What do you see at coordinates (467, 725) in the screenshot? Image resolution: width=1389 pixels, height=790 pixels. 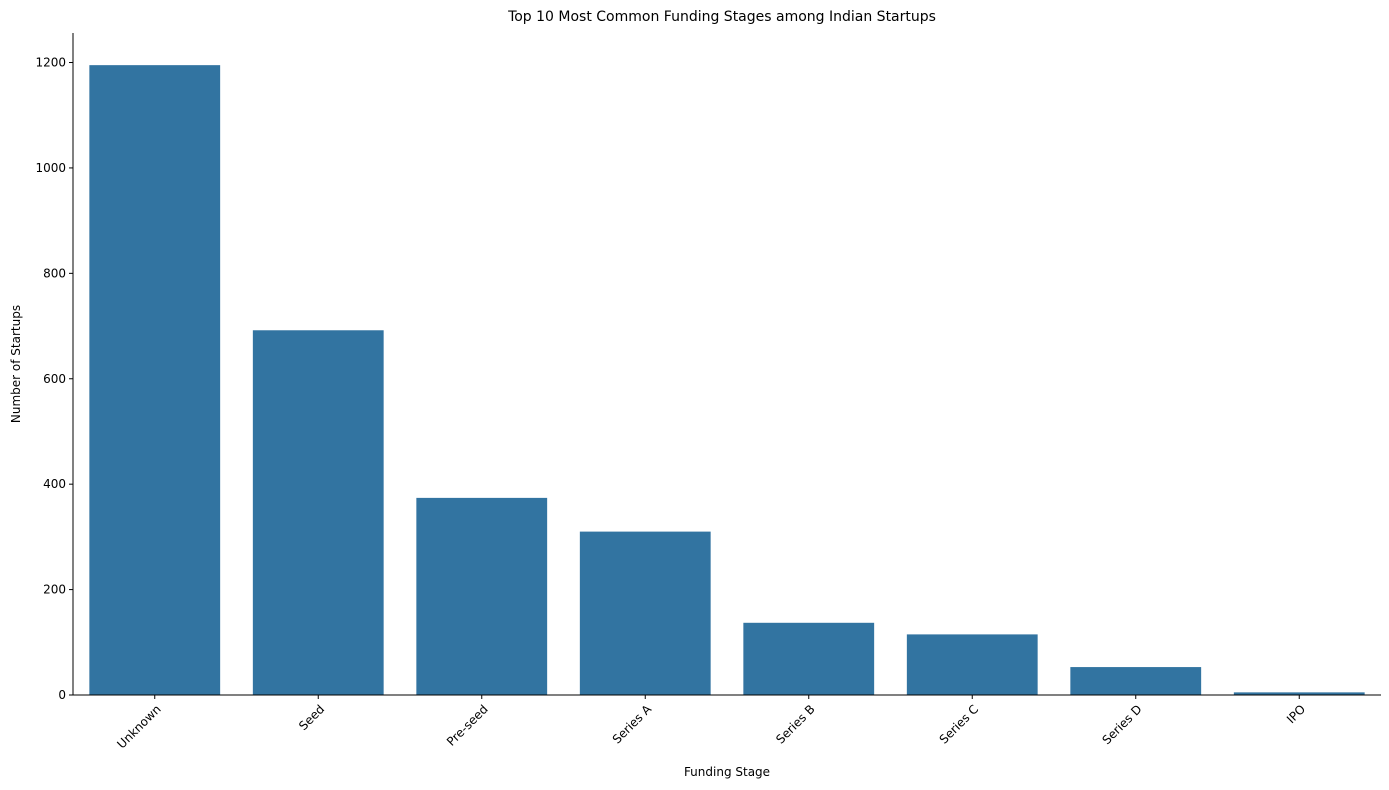 I see `x-tick-label: Pre-seed` at bounding box center [467, 725].